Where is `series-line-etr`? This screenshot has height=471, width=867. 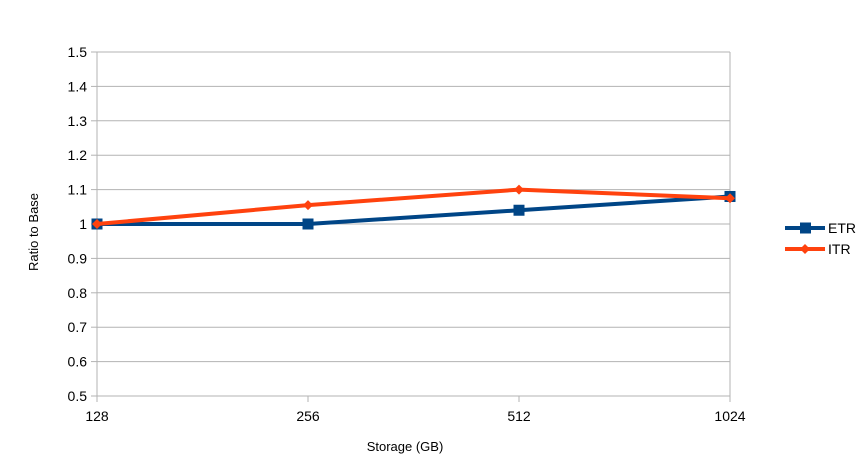 series-line-etr is located at coordinates (414, 210).